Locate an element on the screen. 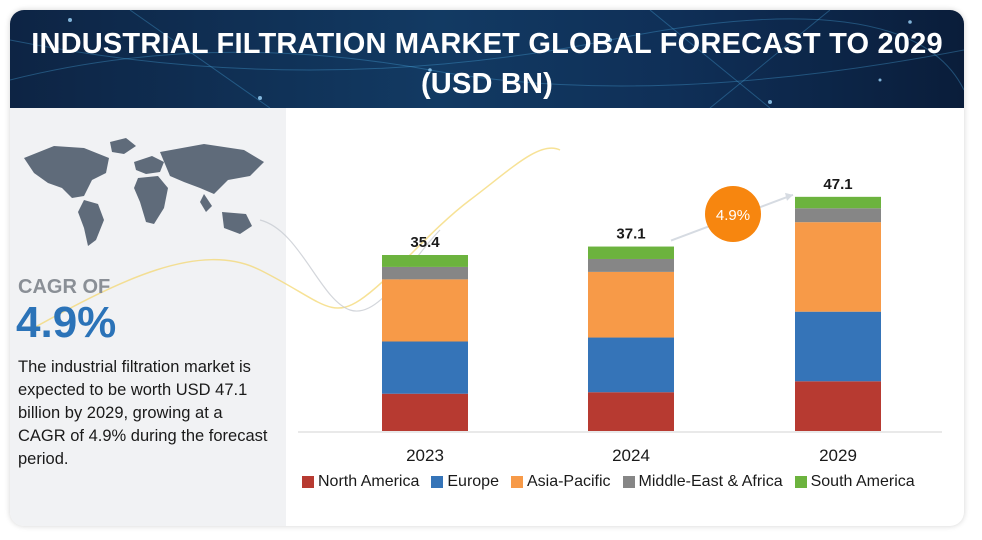  cagr-label: CAGR OF is located at coordinates (64, 287).